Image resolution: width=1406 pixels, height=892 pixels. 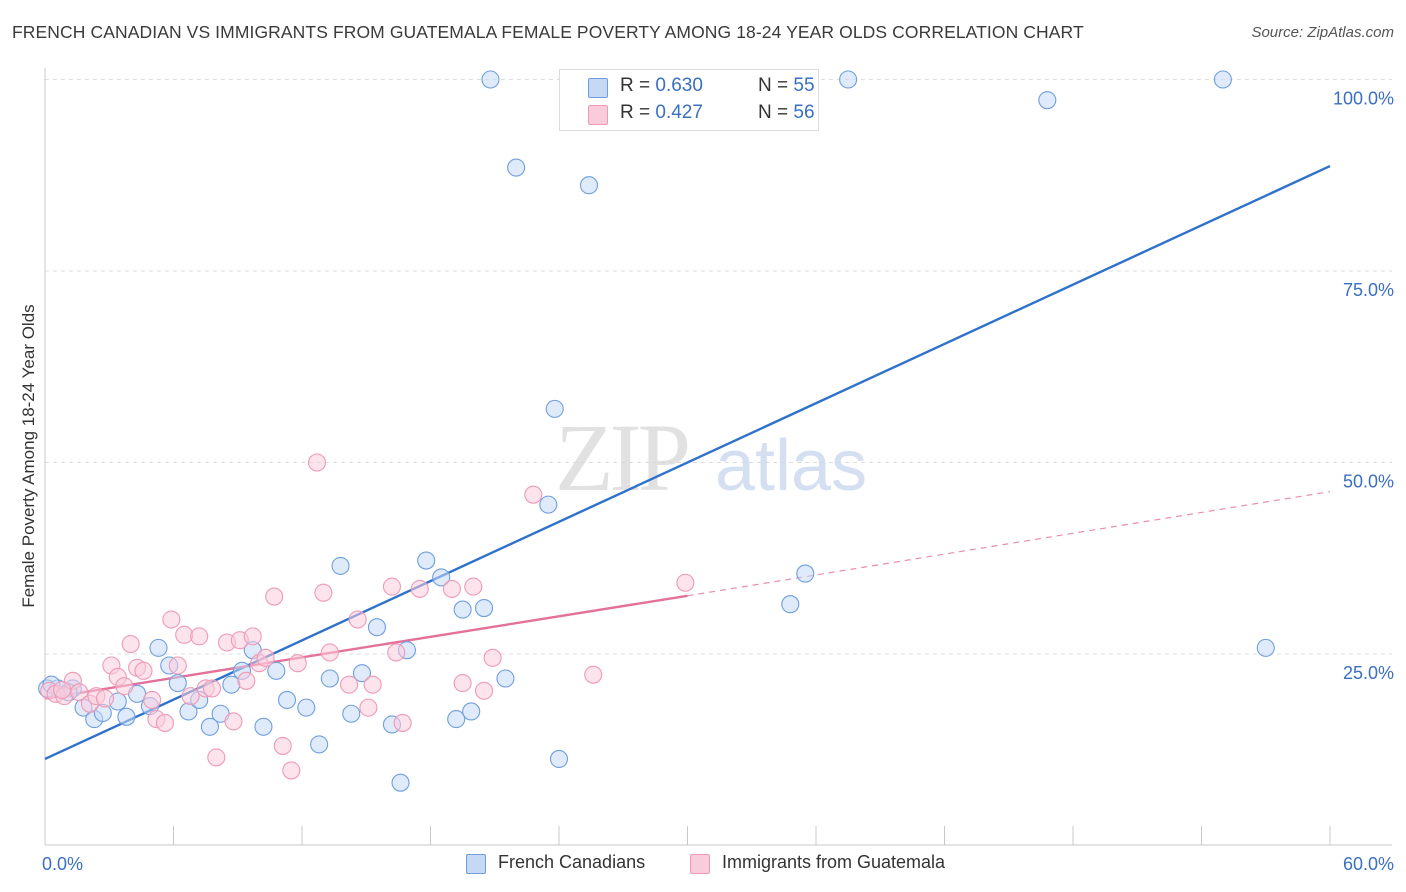 What do you see at coordinates (1368, 864) in the screenshot?
I see `x-tick-label: 60.0%` at bounding box center [1368, 864].